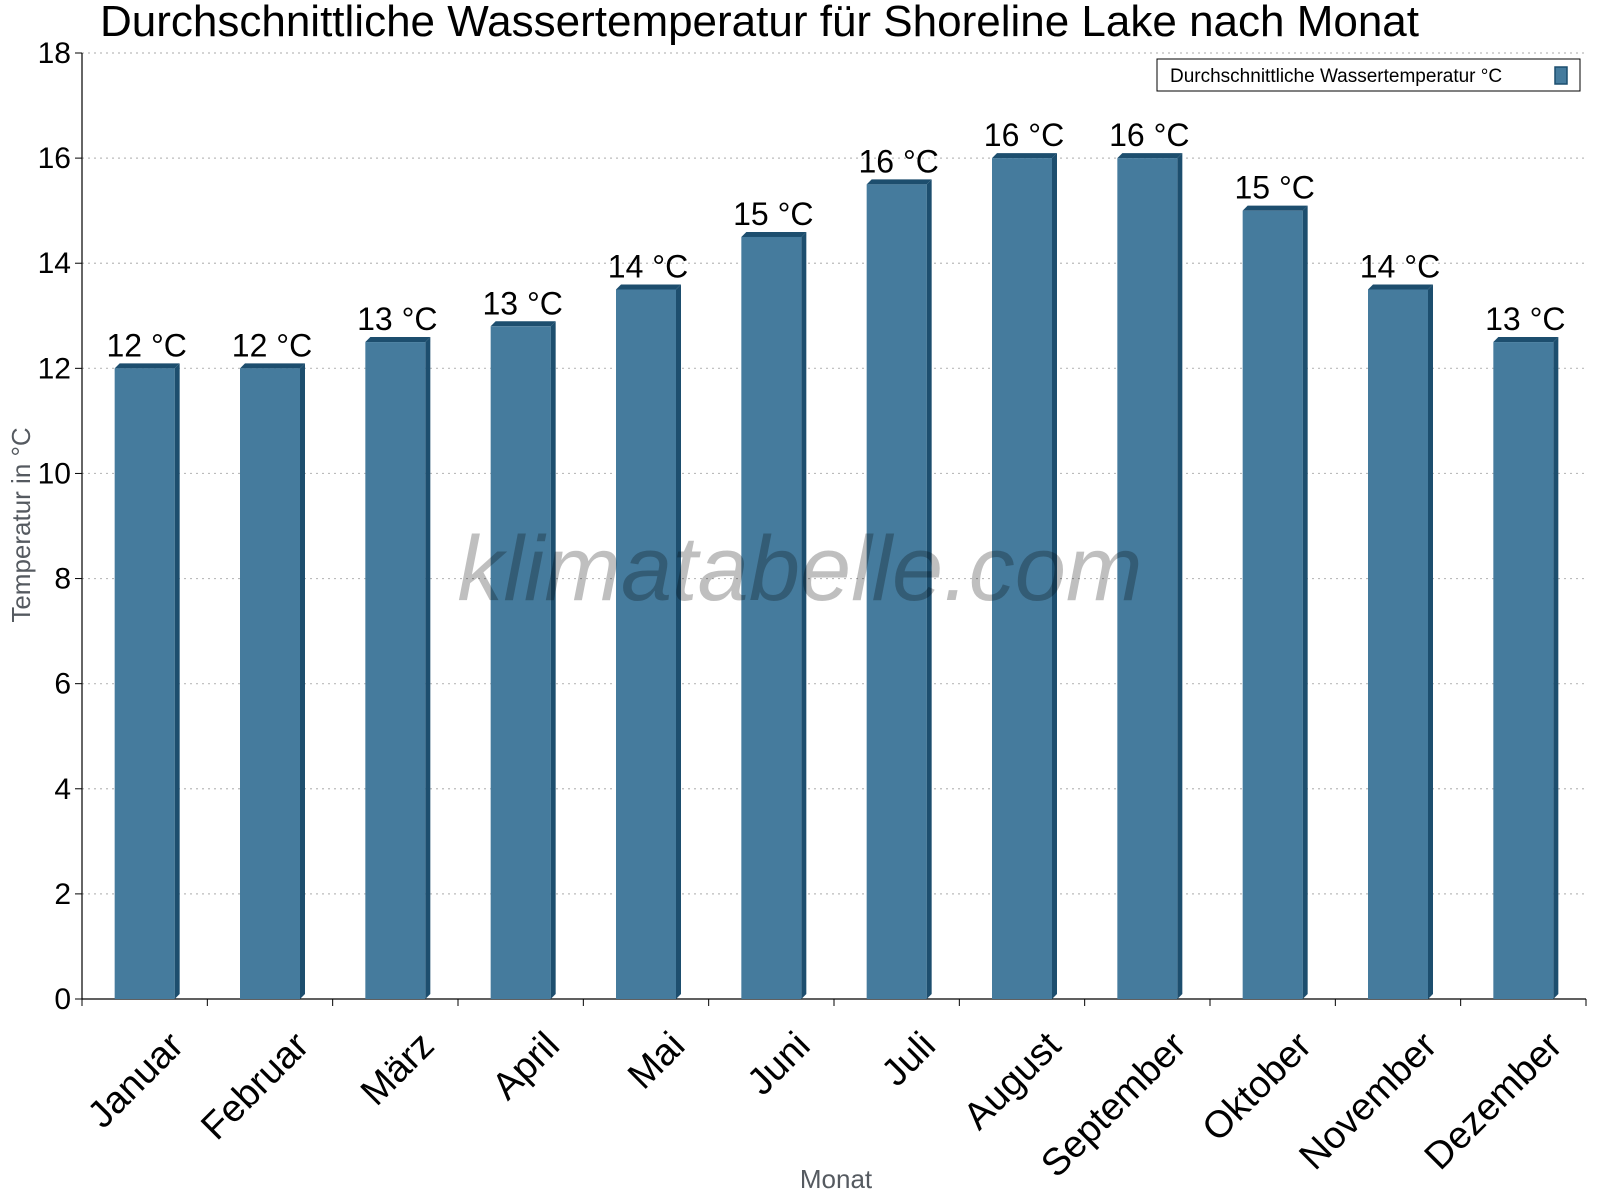  Describe the element at coordinates (1258, 1087) in the screenshot. I see `x-tick-label: Oktober` at that location.